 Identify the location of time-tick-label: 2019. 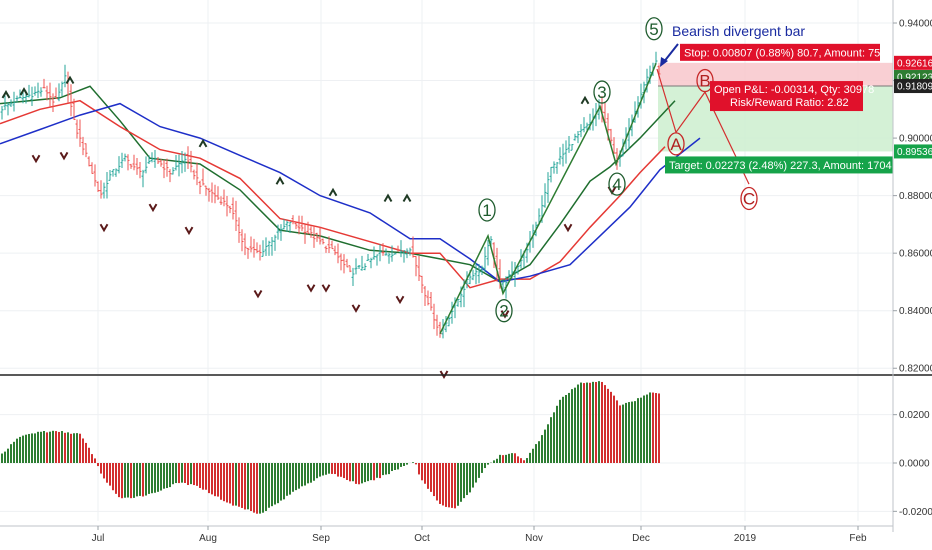
(745, 538).